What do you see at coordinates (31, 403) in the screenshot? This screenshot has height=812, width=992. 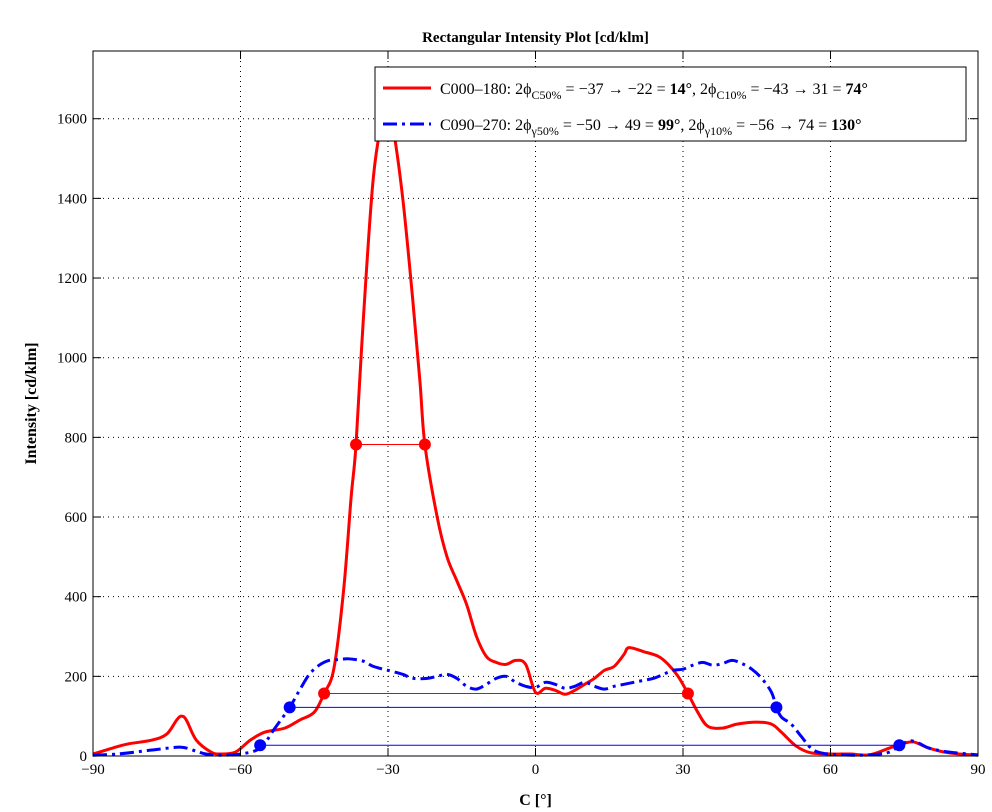 I see `y-axis-label: Intensity [cd/klm]` at bounding box center [31, 403].